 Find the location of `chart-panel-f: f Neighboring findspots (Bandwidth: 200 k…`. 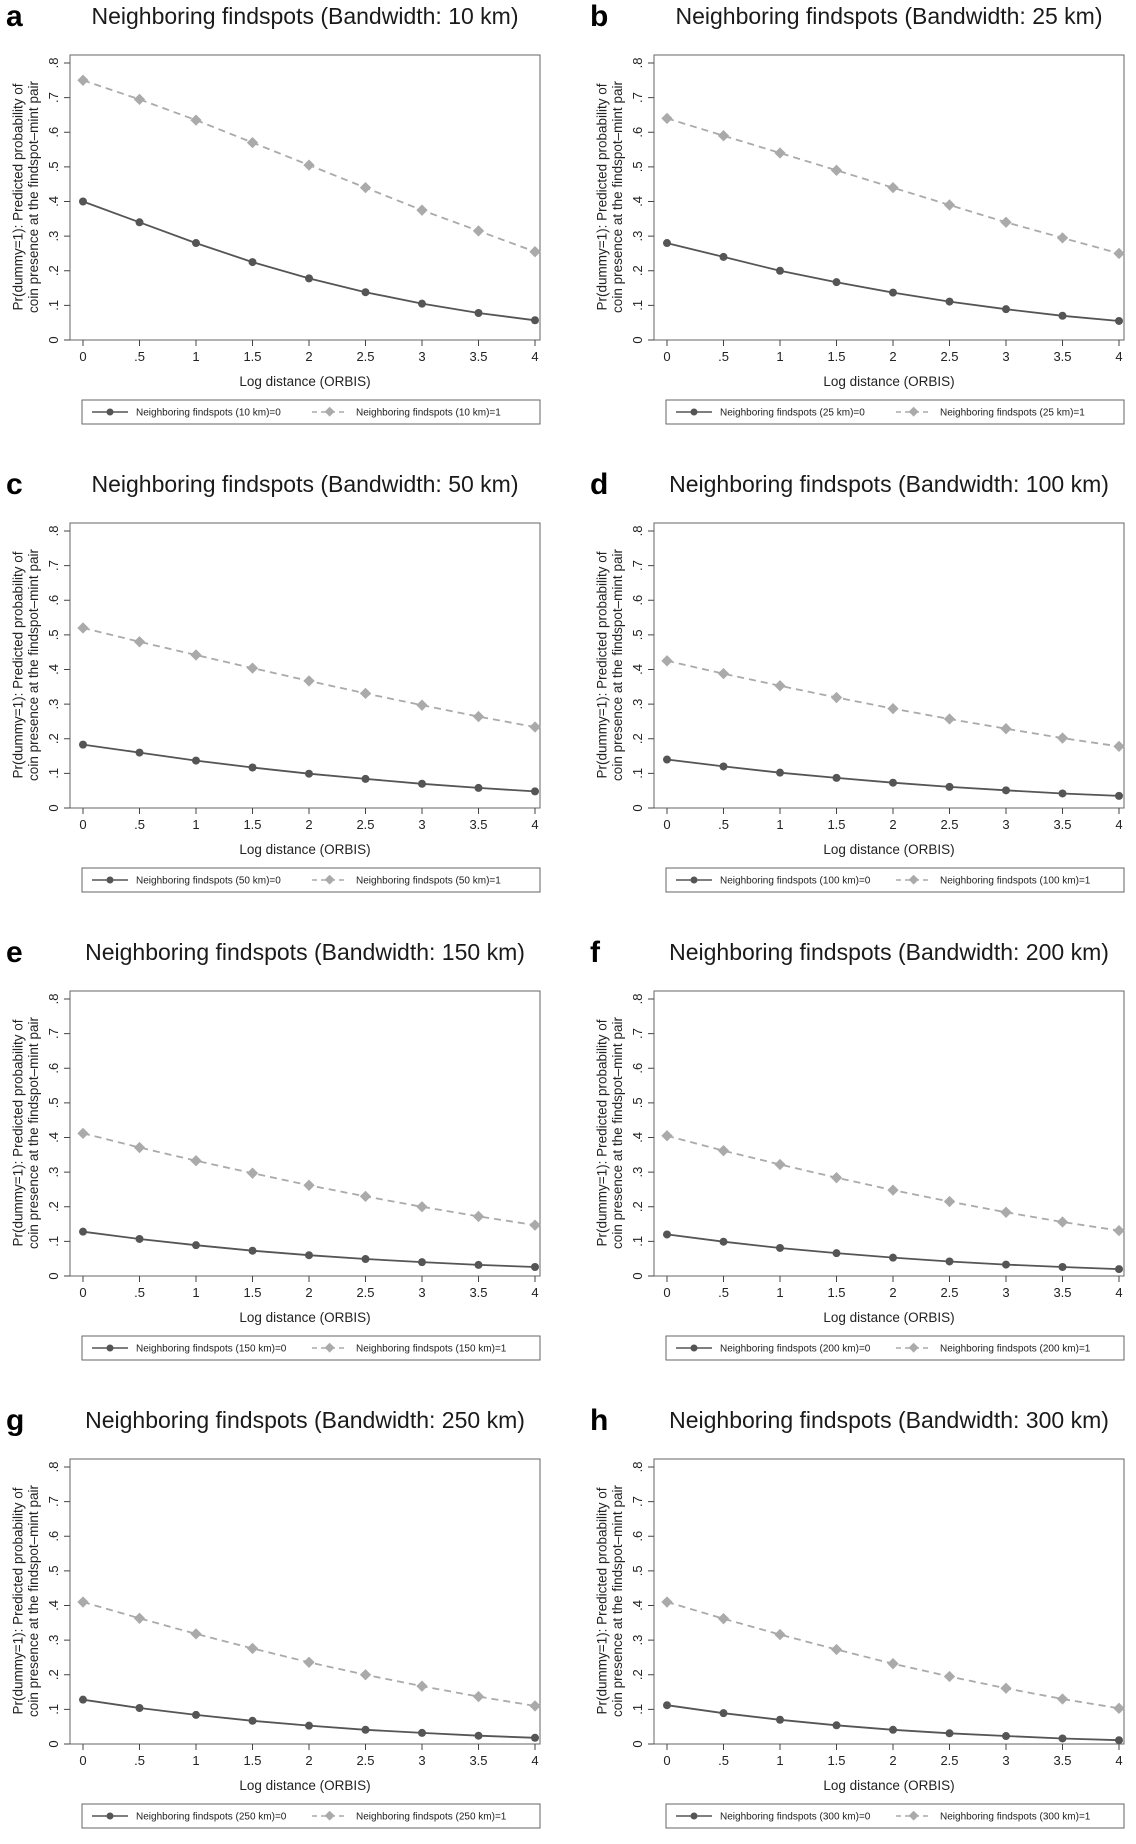

chart-panel-f: f Neighboring findspots (Bandwidth: 200 k… is located at coordinates (857, 1148).